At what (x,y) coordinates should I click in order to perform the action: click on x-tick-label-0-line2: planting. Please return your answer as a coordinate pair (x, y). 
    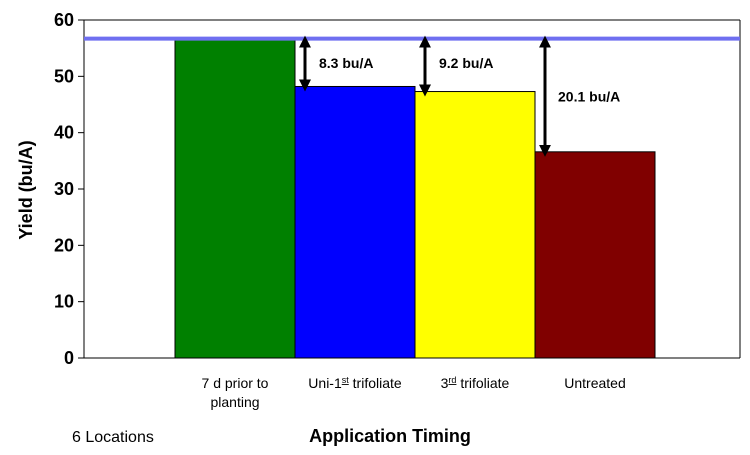
    Looking at the image, I should click on (234, 402).